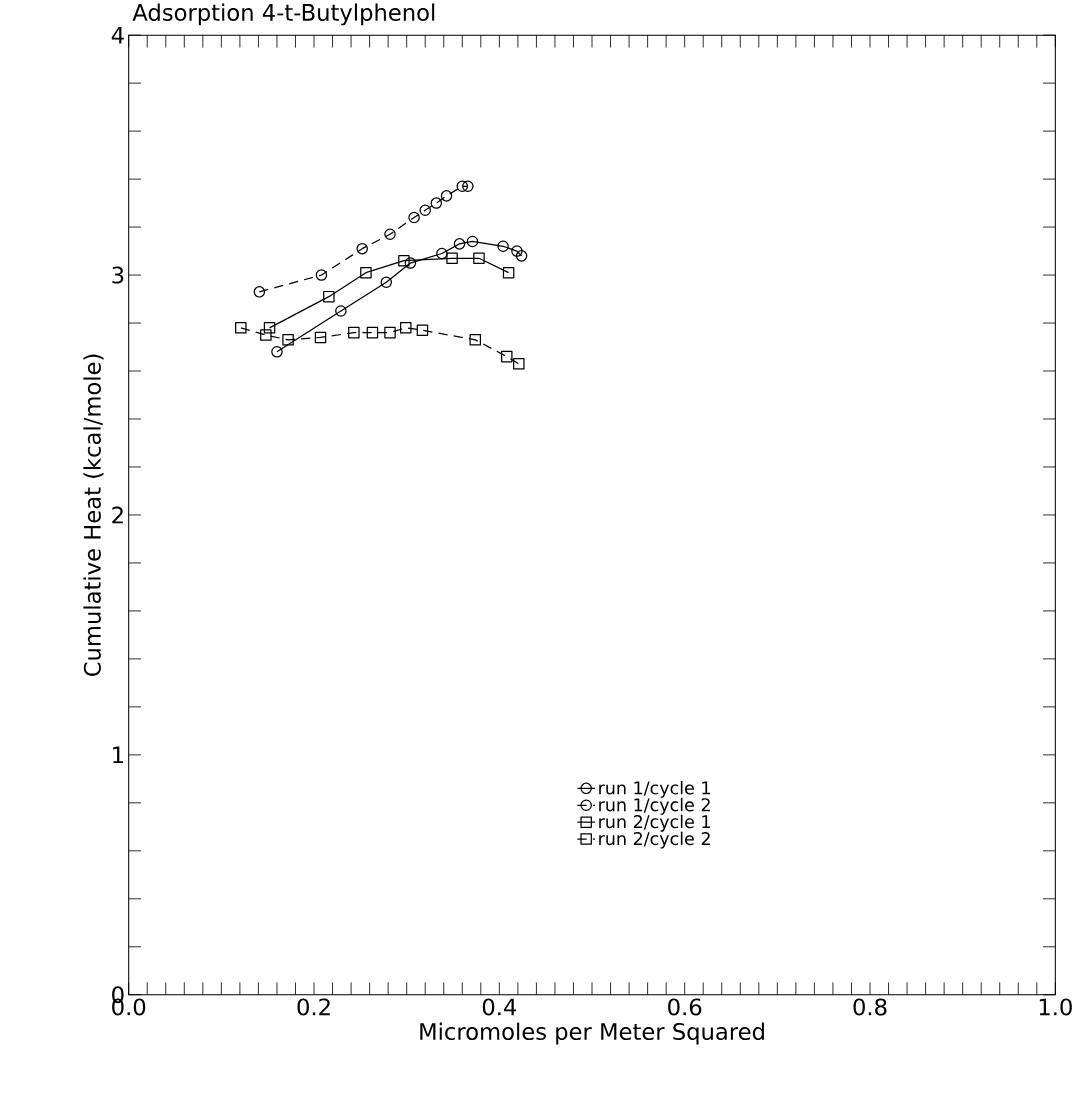 The width and height of the screenshot is (1077, 1108). What do you see at coordinates (118, 275) in the screenshot?
I see `y-tick-label: 3` at bounding box center [118, 275].